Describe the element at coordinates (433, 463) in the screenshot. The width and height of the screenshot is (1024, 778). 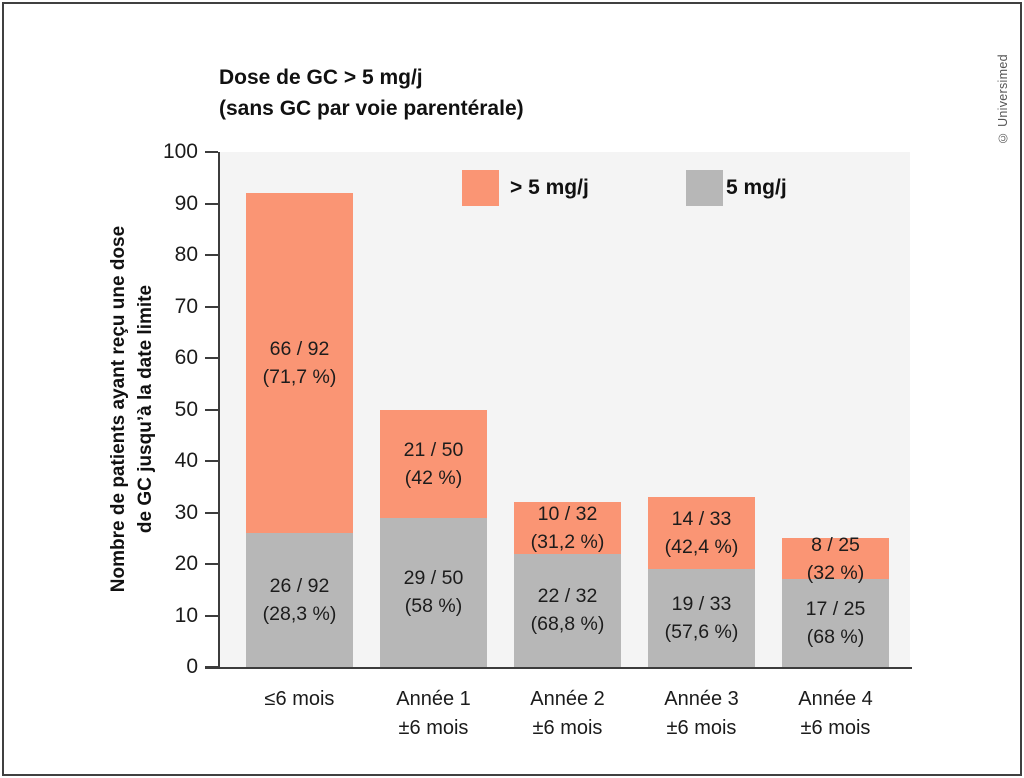
I see `bar-segment-over5mg: 21 / 50 (42 %)` at that location.